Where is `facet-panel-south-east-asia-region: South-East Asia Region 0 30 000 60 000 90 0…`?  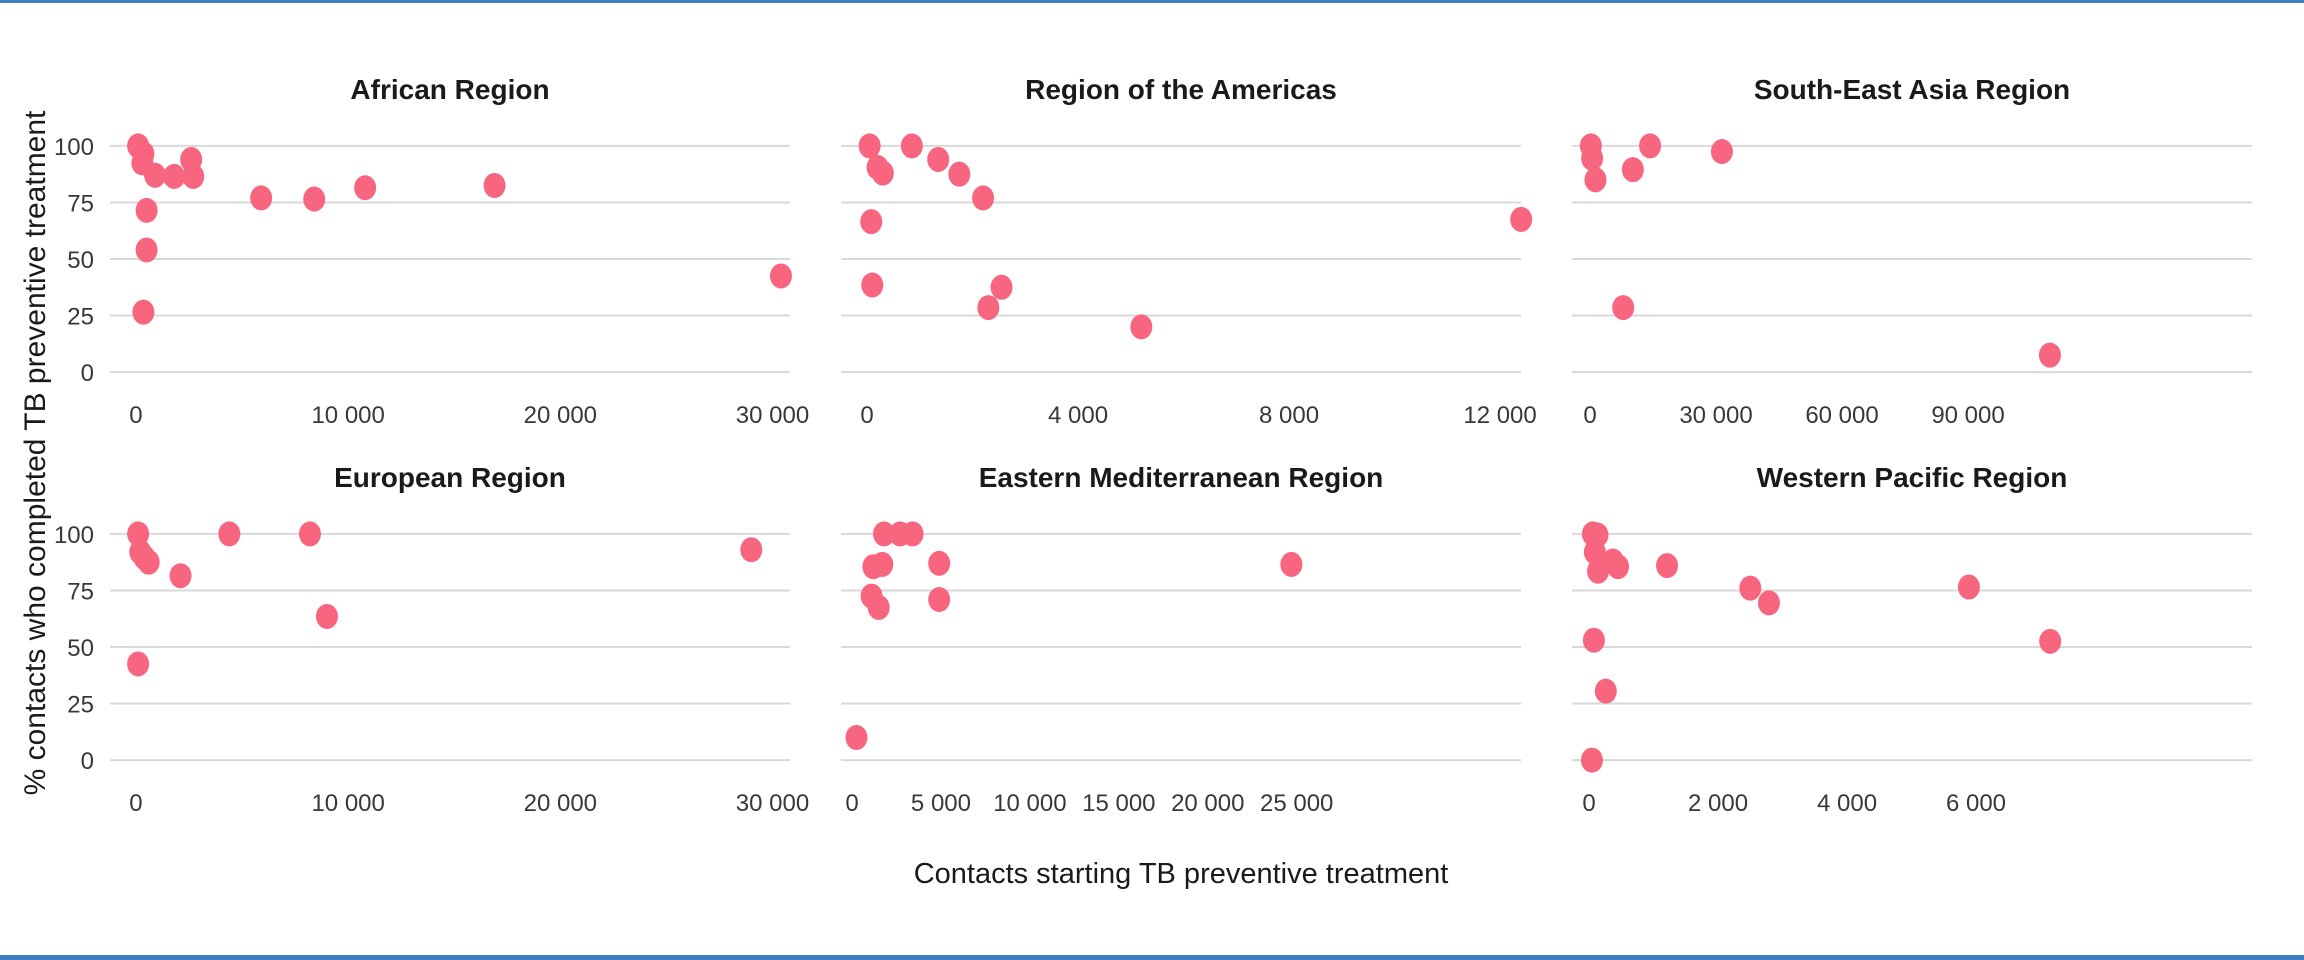 facet-panel-south-east-asia-region: South-East Asia Region 0 30 000 60 000 90 0… is located at coordinates (1912, 251).